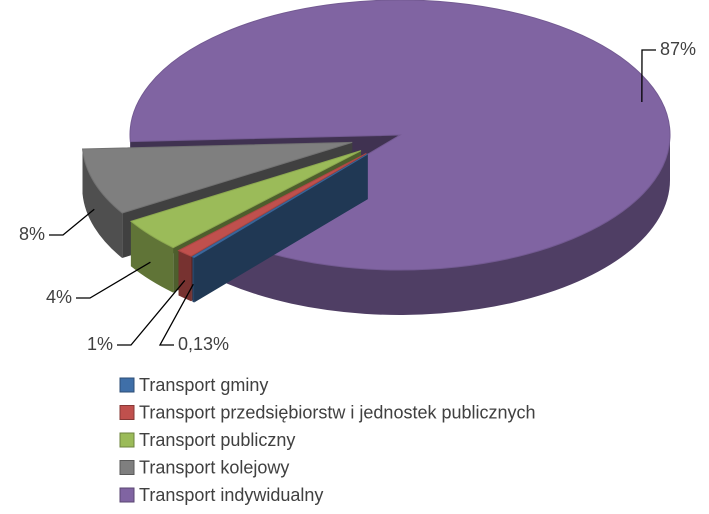  What do you see at coordinates (203, 344) in the screenshot?
I see `value-label: 0,13%` at bounding box center [203, 344].